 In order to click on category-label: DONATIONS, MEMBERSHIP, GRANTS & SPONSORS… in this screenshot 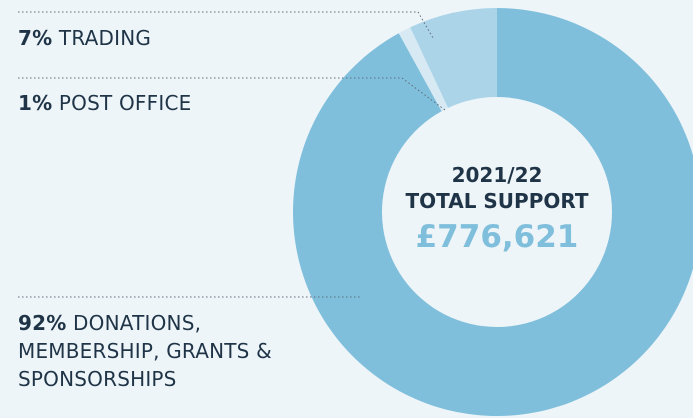, I will do `click(145, 351)`.